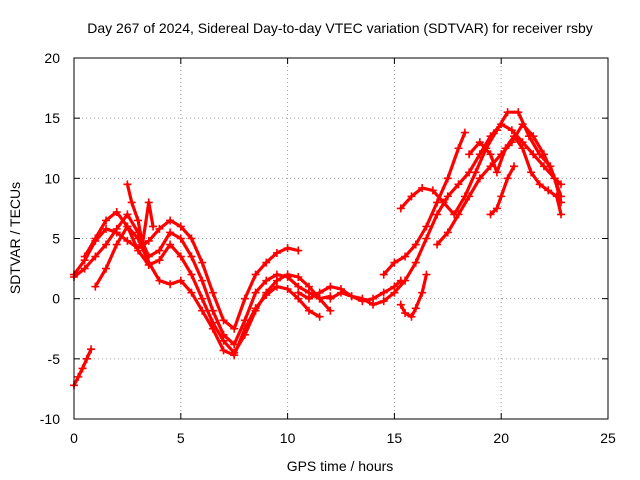 The height and width of the screenshot is (480, 640). What do you see at coordinates (56, 239) in the screenshot?
I see `y-tick-label: 5` at bounding box center [56, 239].